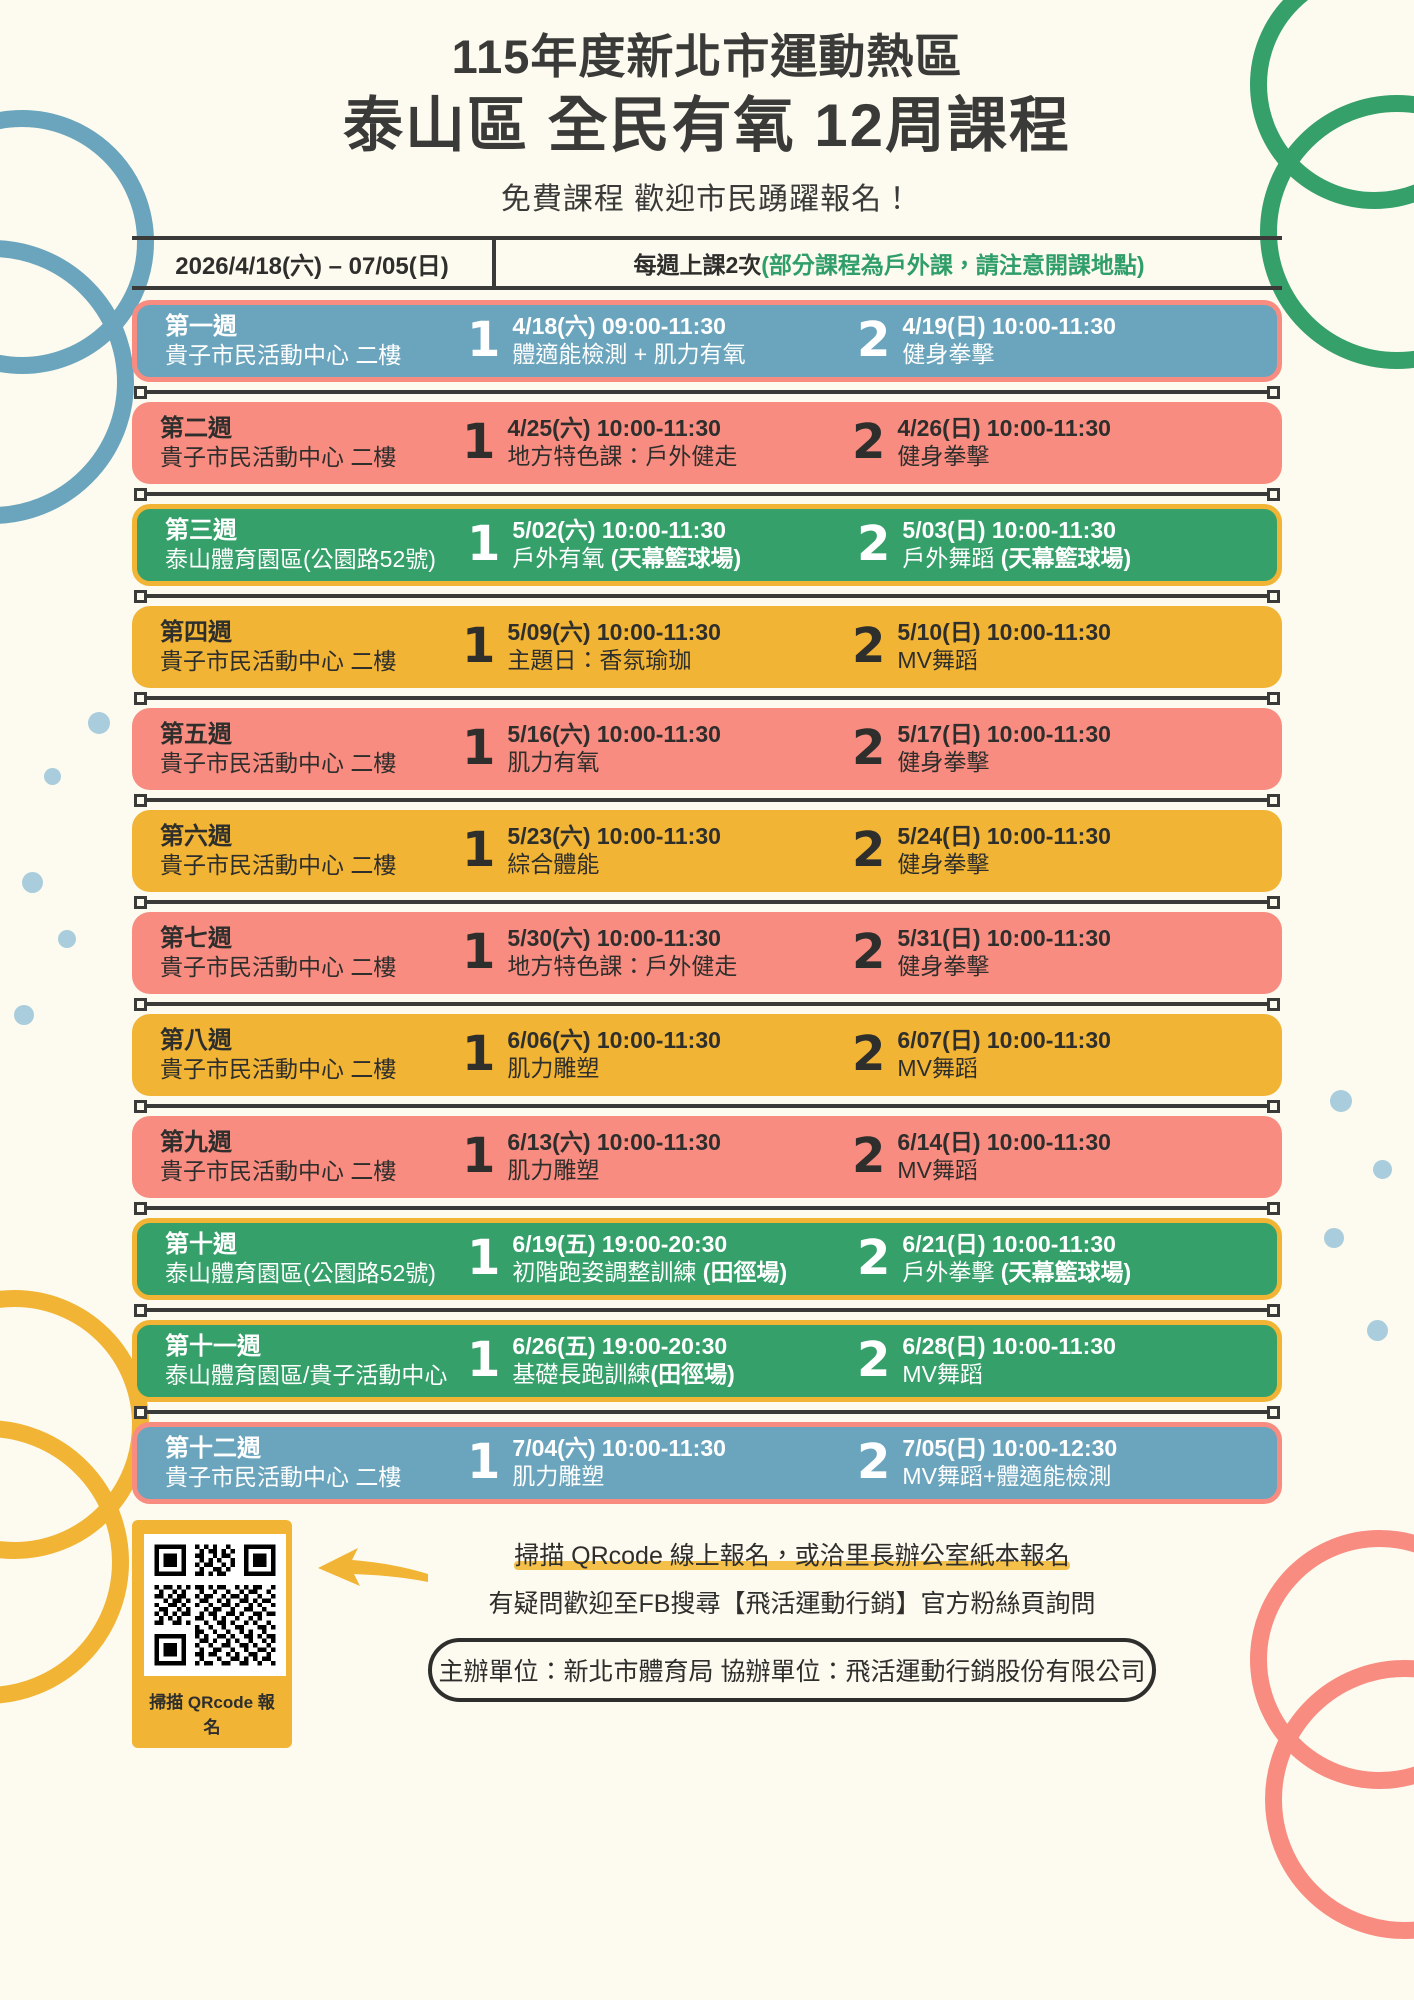 This screenshot has width=1414, height=2000. I want to click on session-datetime: 6/19(五) 19:00-20:30, so click(620, 1244).